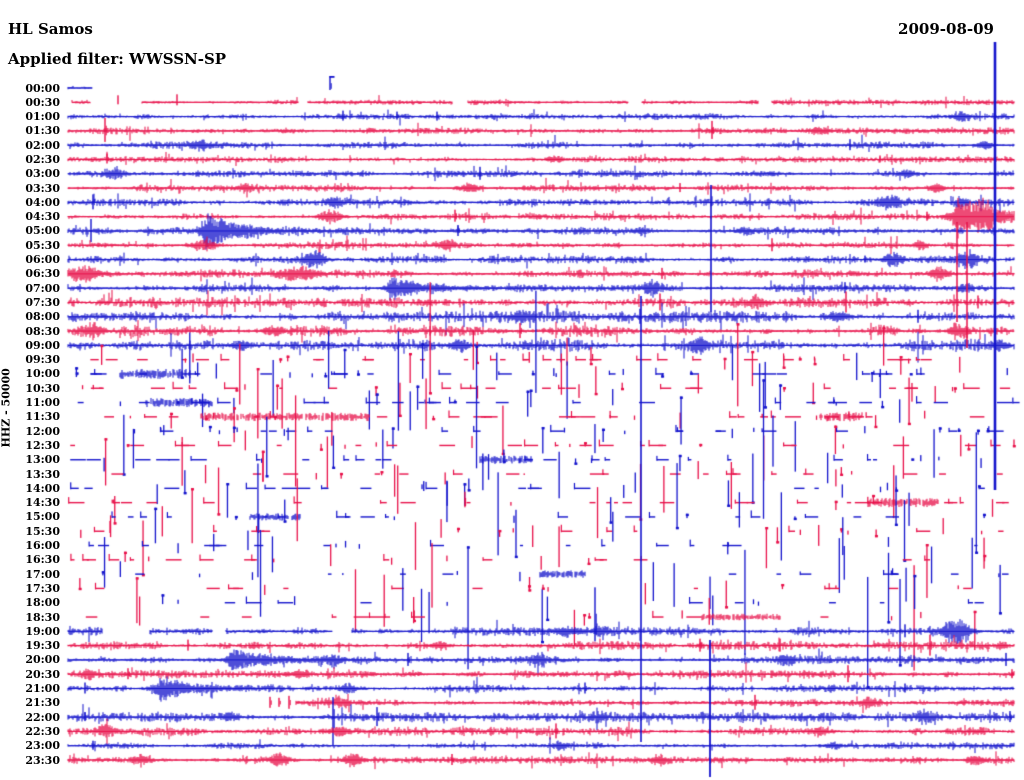 This screenshot has width=1024, height=780. I want to click on row-time-label: 08:00, so click(42, 317).